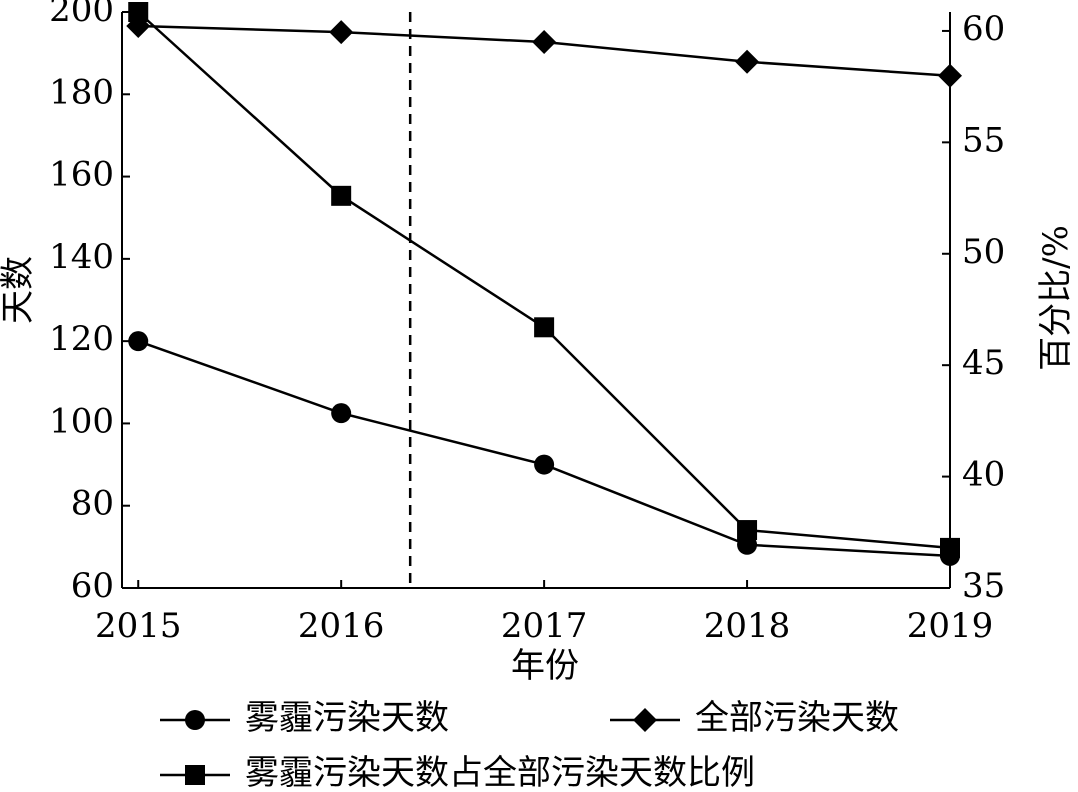 This screenshot has height=792, width=1078. What do you see at coordinates (341, 626) in the screenshot?
I see `x-tick-label: 2016` at bounding box center [341, 626].